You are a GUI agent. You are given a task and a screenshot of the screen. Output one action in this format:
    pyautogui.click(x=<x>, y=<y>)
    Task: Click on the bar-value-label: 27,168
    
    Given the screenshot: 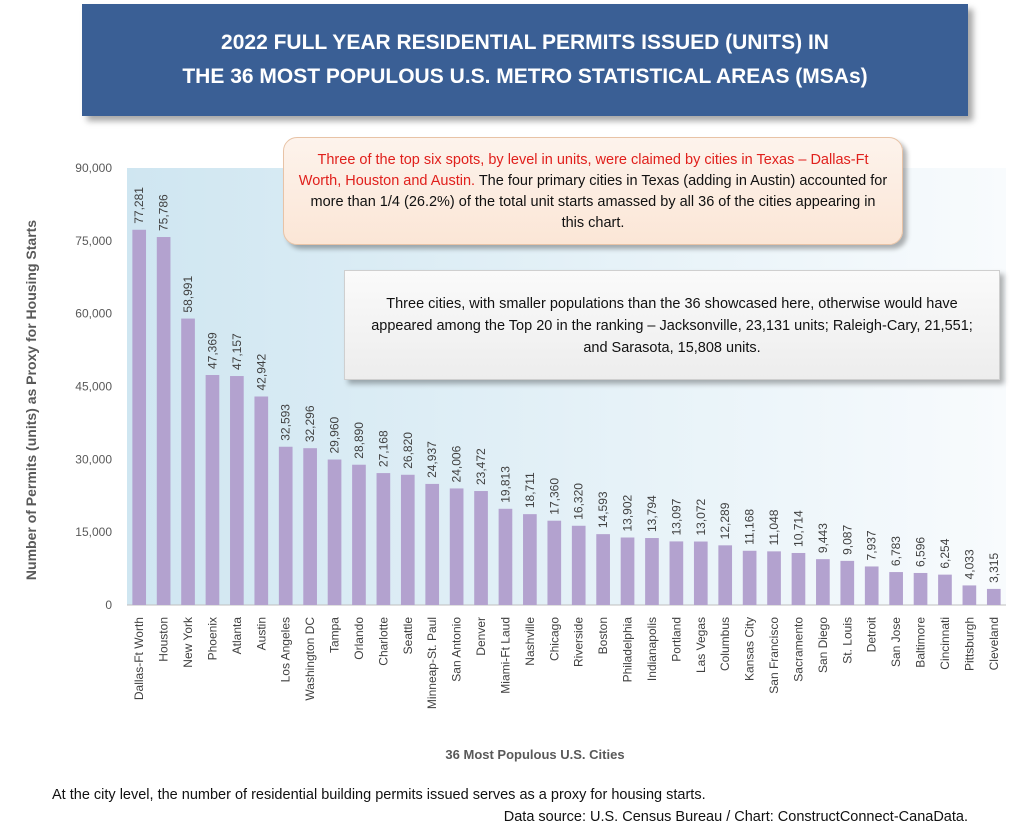 What is the action you would take?
    pyautogui.click(x=383, y=448)
    